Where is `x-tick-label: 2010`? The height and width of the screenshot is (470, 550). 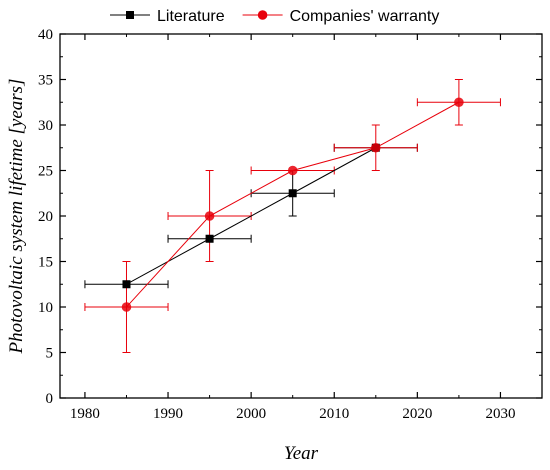 x-tick-label: 2010 is located at coordinates (334, 414).